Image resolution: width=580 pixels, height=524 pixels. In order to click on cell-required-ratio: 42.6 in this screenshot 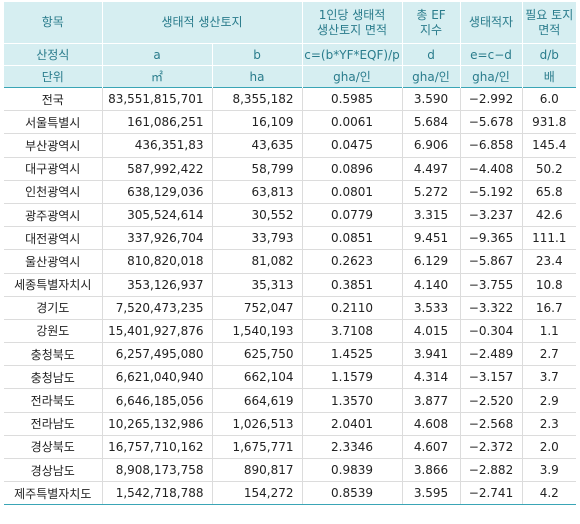, I will do `click(549, 215)`.